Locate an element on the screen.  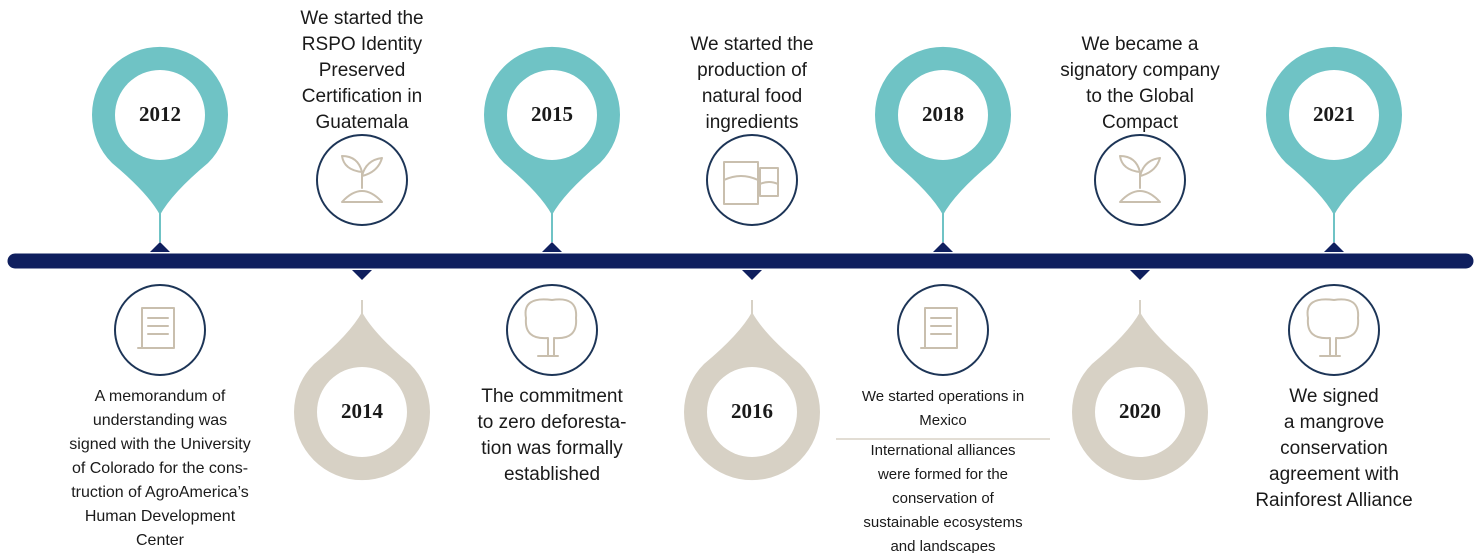
description-line: conservation is located at coordinates (1334, 448).